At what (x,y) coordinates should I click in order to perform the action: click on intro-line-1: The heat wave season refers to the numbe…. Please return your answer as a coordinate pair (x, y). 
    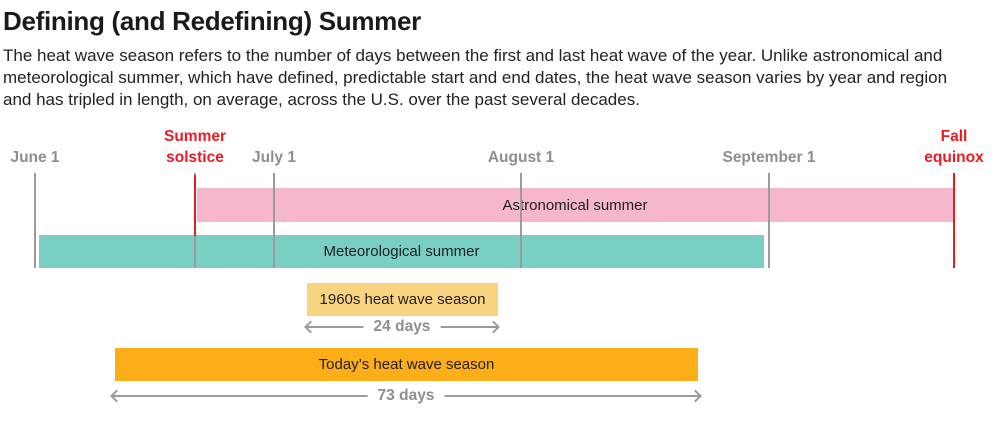
    Looking at the image, I should click on (473, 55).